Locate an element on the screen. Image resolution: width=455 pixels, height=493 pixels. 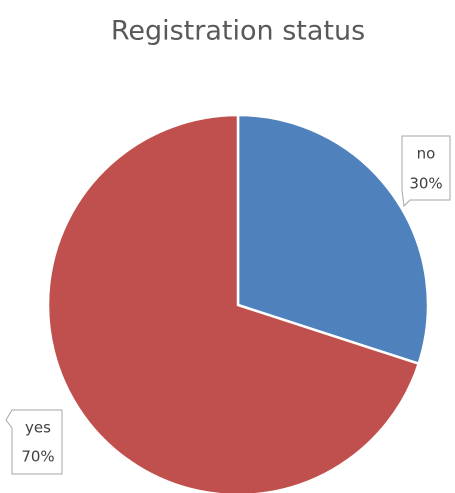
slice-label: yes is located at coordinates (38, 428).